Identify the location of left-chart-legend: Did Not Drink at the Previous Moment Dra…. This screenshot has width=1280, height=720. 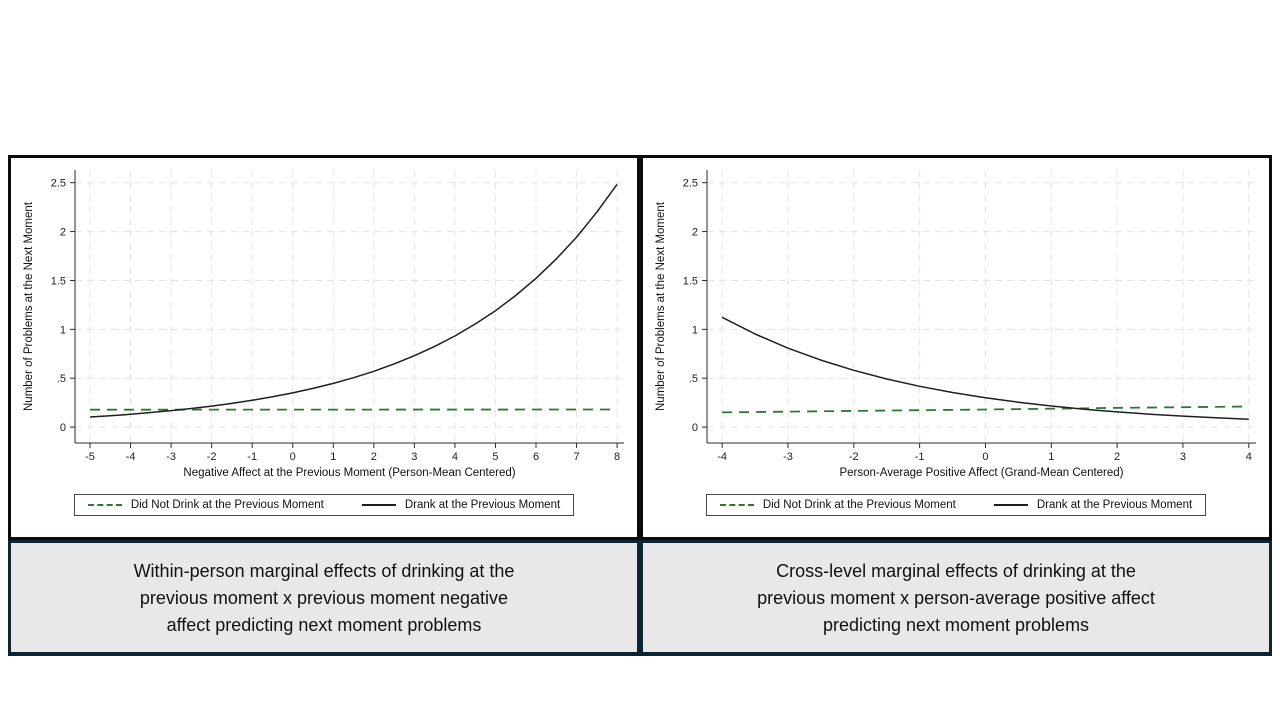
(324, 505).